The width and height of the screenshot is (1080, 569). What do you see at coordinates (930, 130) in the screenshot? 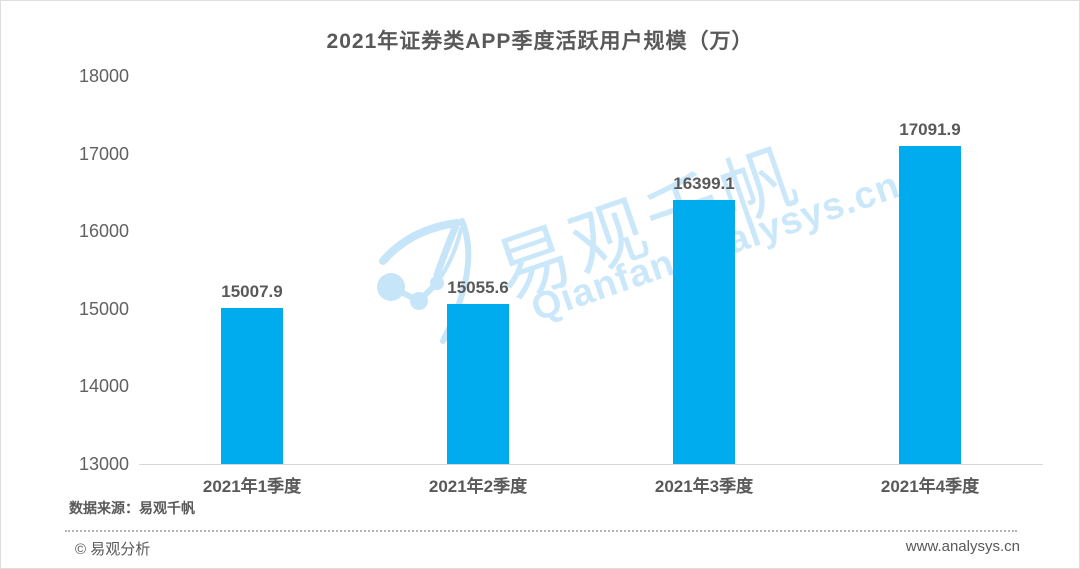
I see `bar-value-label: 17091.9` at bounding box center [930, 130].